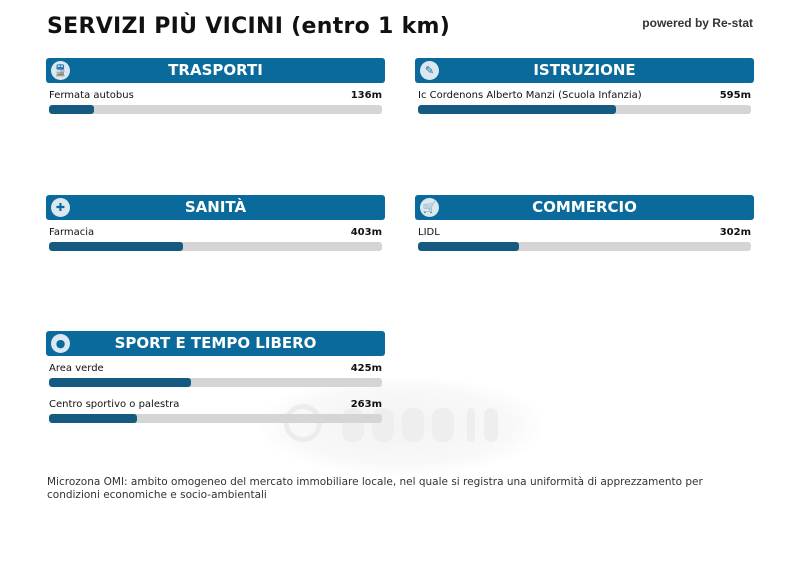 The image size is (800, 565). Describe the element at coordinates (215, 377) in the screenshot. I see `service-item: Area verde 425m` at that location.